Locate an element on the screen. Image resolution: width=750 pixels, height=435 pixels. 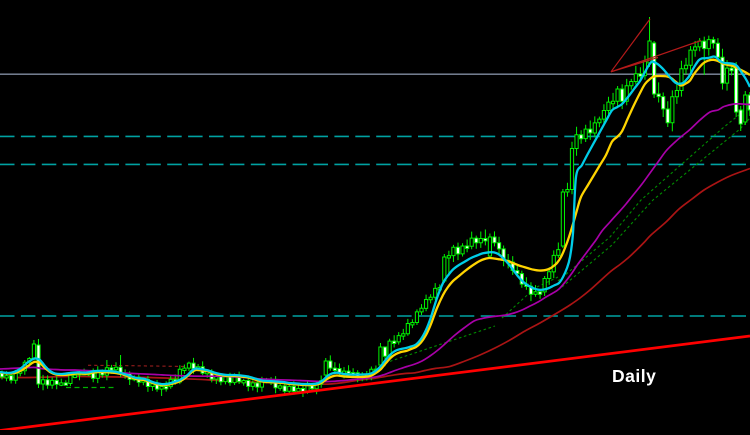
svg-text: Daily is located at coordinates (634, 376).